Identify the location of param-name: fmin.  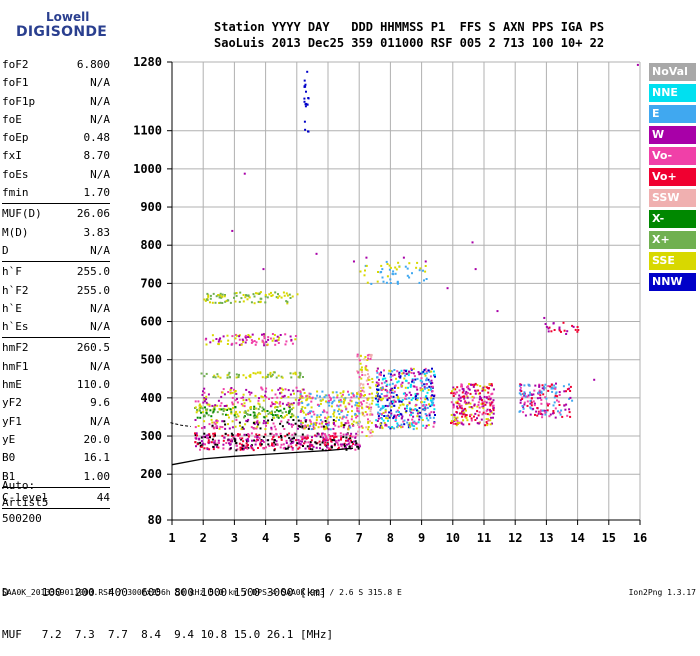
(15, 193).